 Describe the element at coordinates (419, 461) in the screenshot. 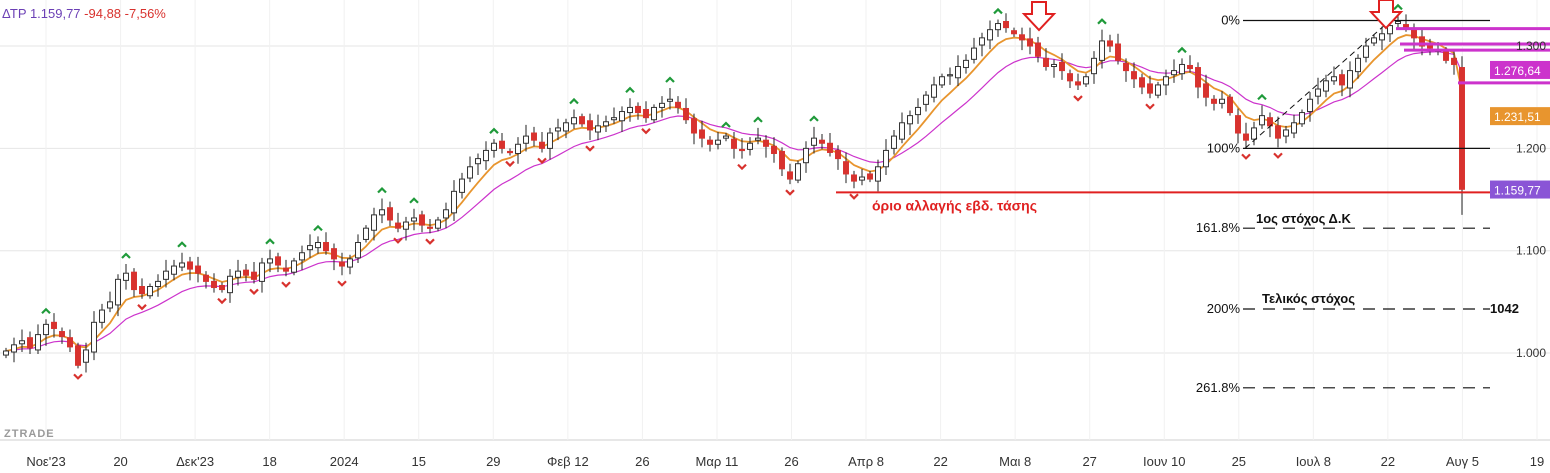

I see `x-tick-label: 15` at that location.